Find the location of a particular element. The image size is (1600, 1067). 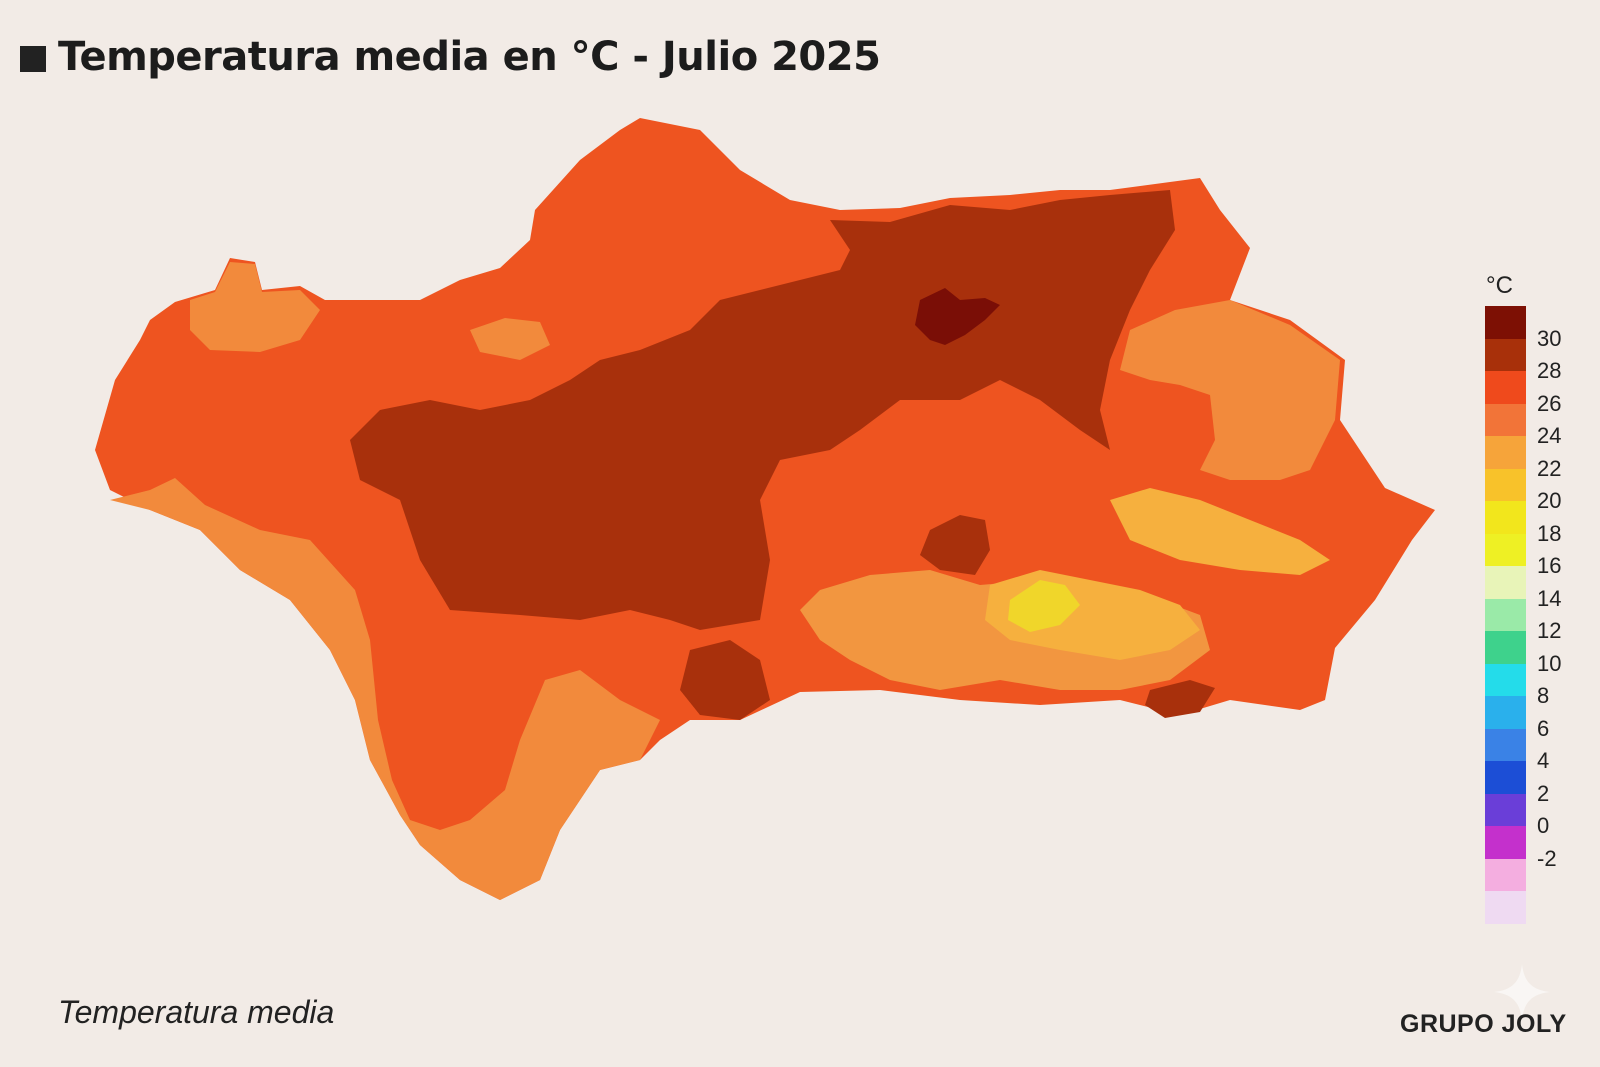

legend-tick-label: 18 is located at coordinates (1549, 533).